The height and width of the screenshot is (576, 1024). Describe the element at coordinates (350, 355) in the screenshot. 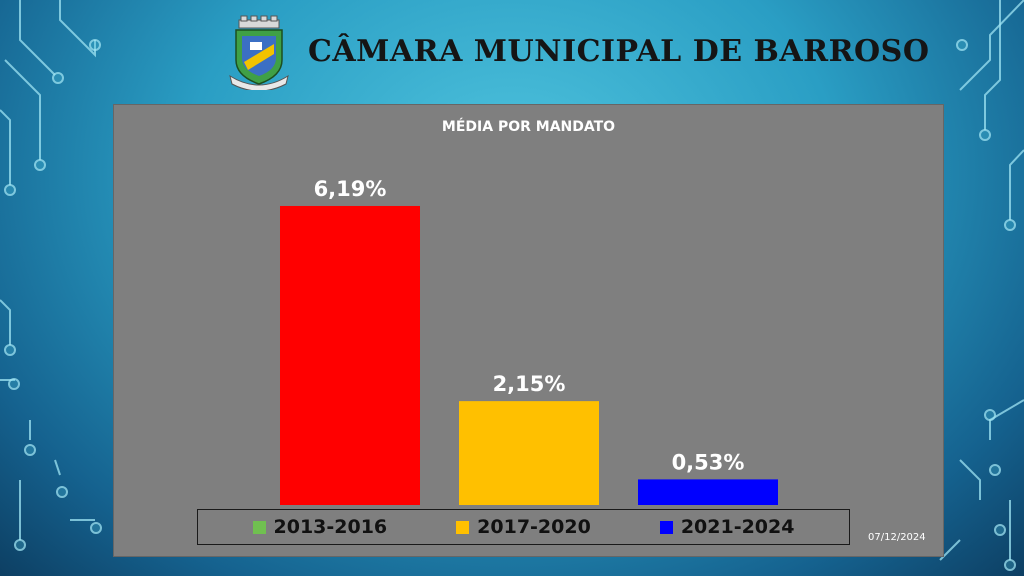

I see `bar-2013-2016` at that location.